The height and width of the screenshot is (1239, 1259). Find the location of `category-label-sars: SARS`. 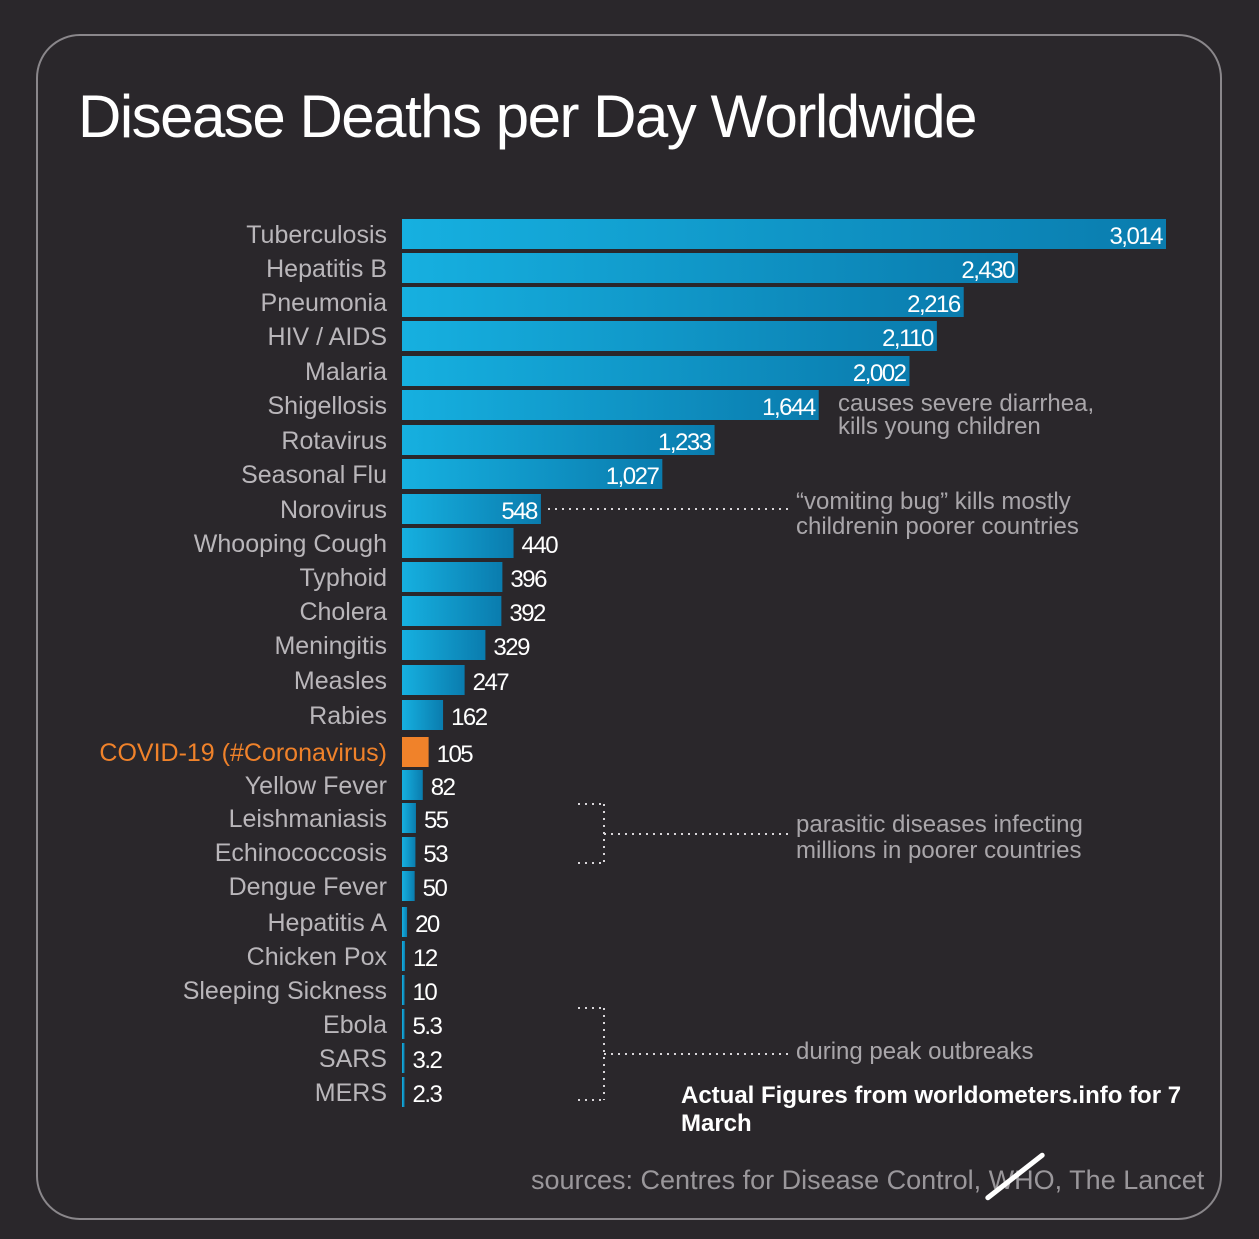

category-label-sars: SARS is located at coordinates (353, 1059).